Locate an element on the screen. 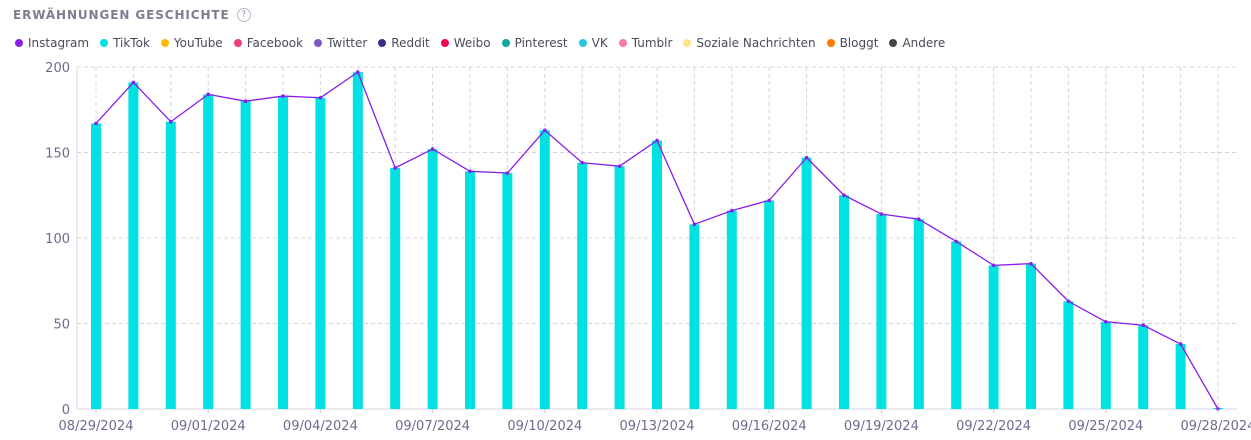 This screenshot has width=1251, height=440. legend-item-tiktok: TikTok is located at coordinates (125, 43).